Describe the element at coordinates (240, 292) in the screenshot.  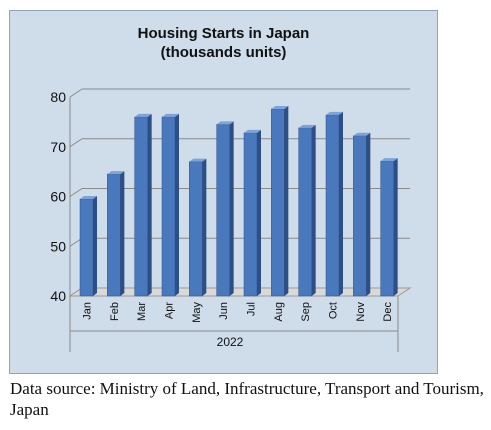
I see `chart-floor` at that location.